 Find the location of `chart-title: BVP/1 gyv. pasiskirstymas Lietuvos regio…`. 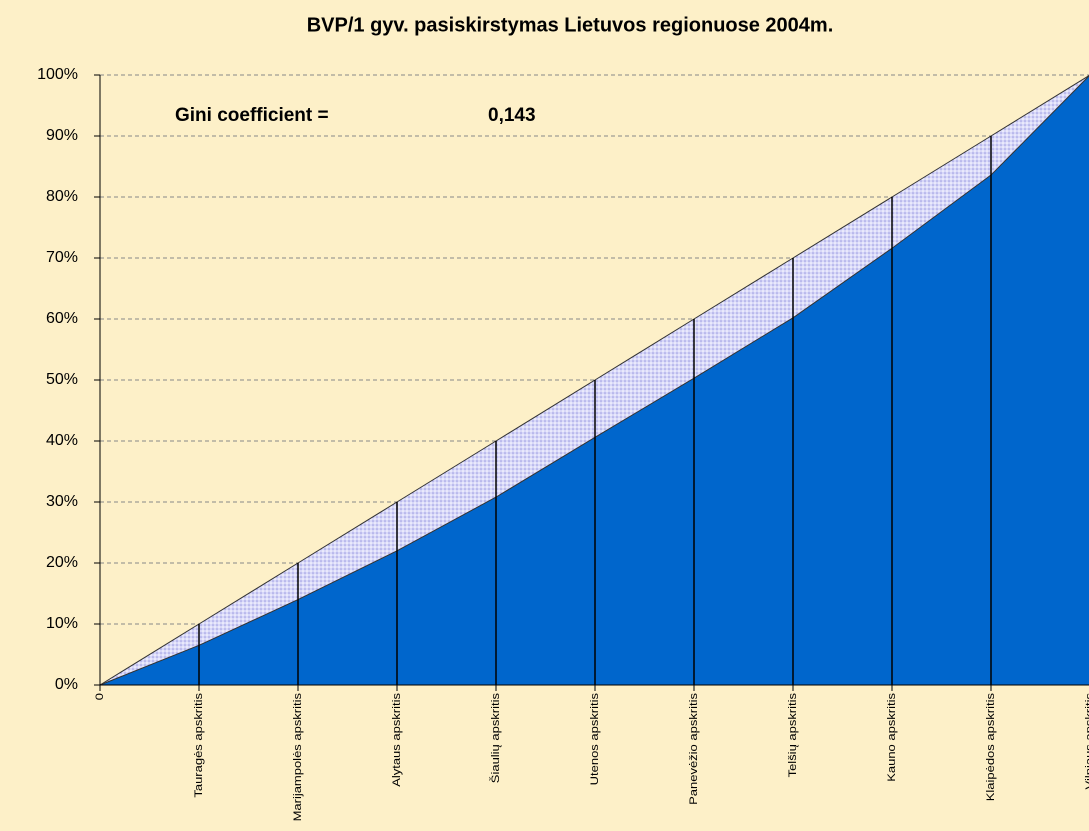

chart-title: BVP/1 gyv. pasiskirstymas Lietuvos regio… is located at coordinates (570, 25).